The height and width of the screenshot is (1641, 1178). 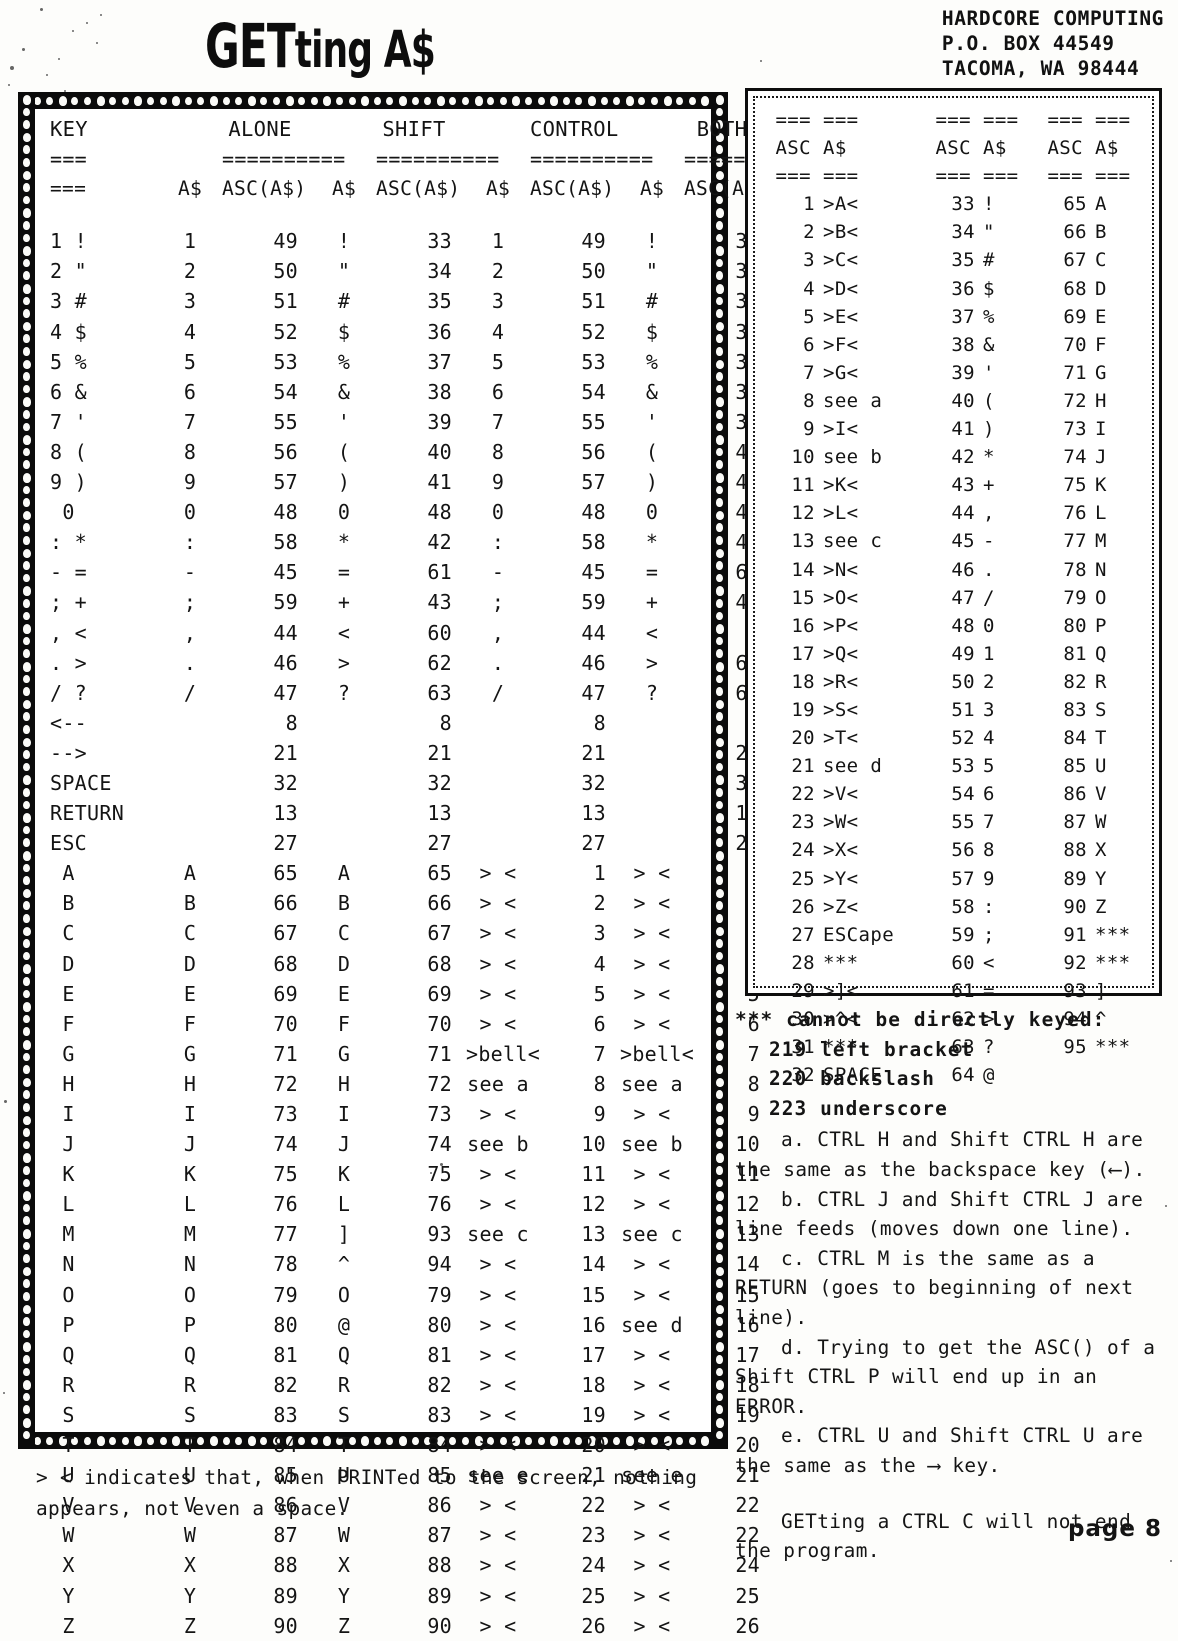 I want to click on ascii-char-2: -, so click(x=989, y=541).